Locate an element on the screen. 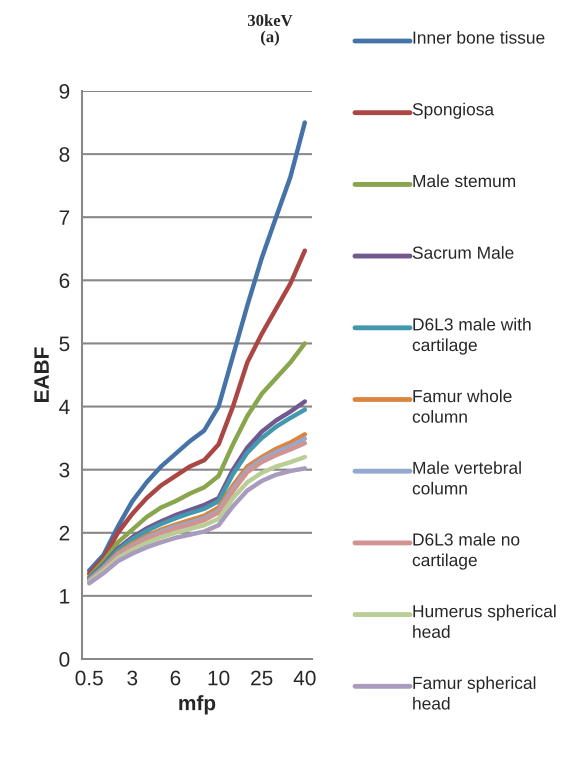  y-axis-title: EABF is located at coordinates (41, 374).